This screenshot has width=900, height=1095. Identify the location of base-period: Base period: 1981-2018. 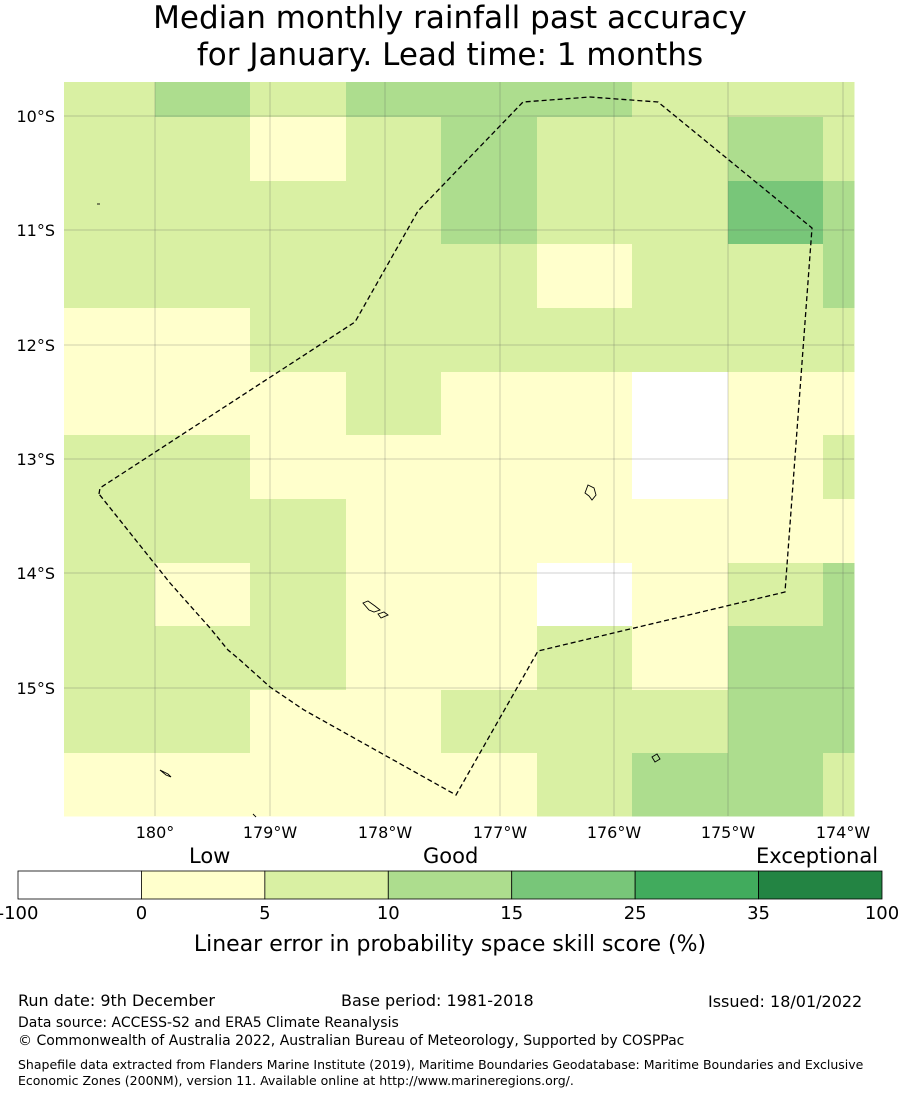
(437, 1000).